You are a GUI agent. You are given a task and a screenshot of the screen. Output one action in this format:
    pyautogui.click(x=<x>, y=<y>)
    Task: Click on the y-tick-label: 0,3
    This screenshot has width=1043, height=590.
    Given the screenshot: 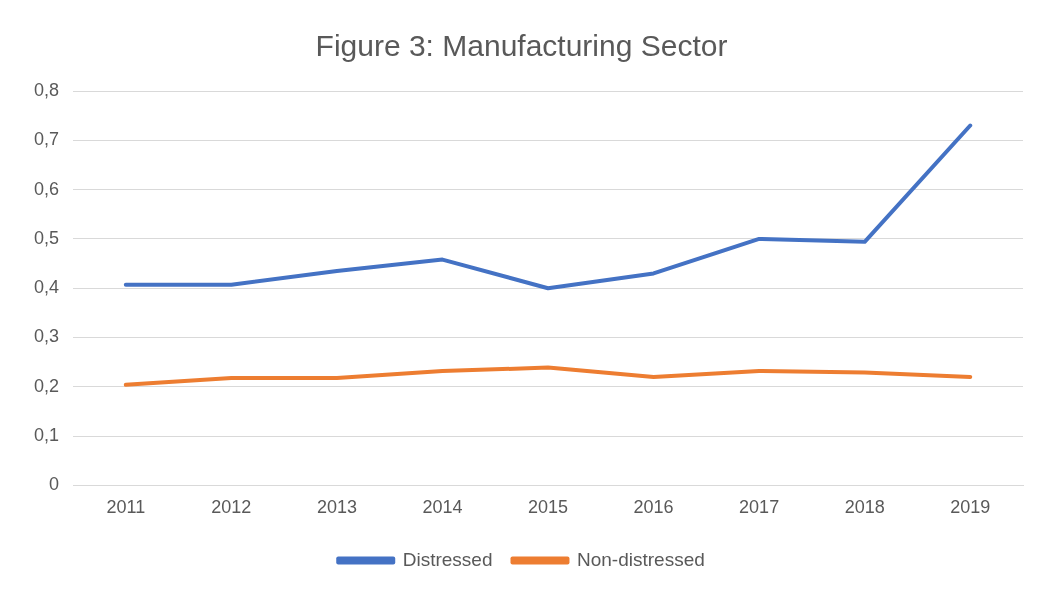 What is the action you would take?
    pyautogui.click(x=46, y=336)
    